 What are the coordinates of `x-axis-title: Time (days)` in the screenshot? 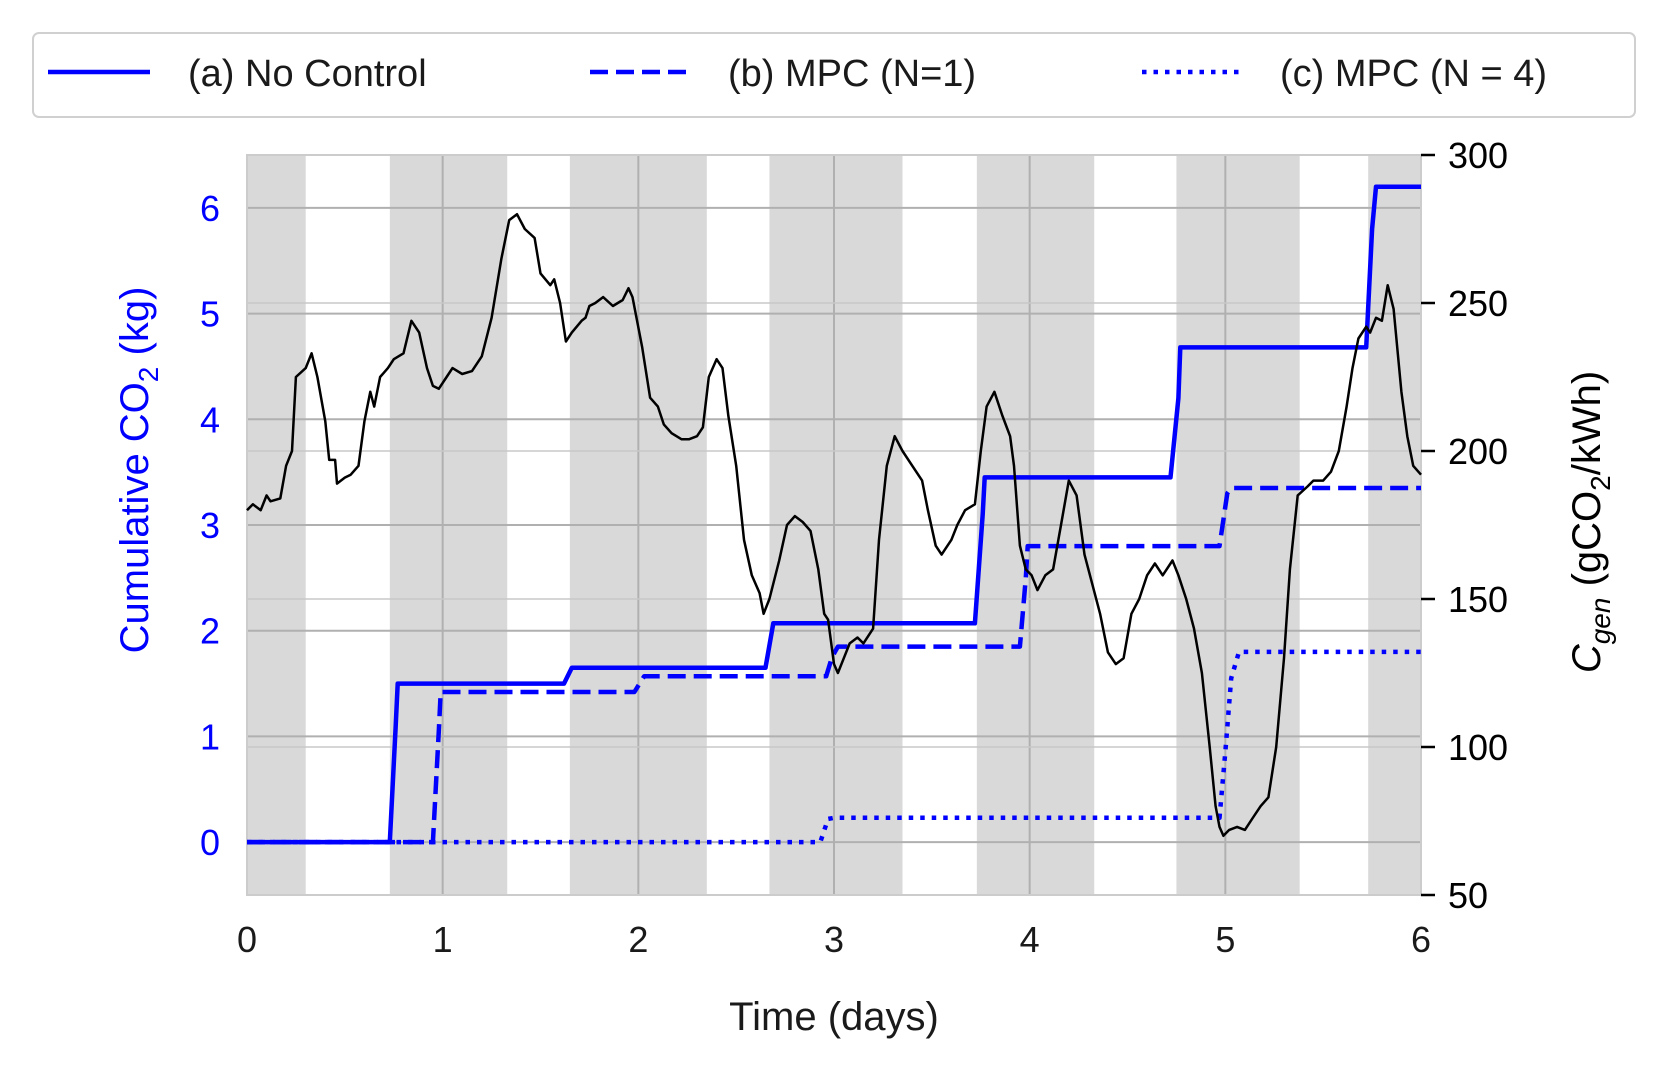 It's located at (834, 1017).